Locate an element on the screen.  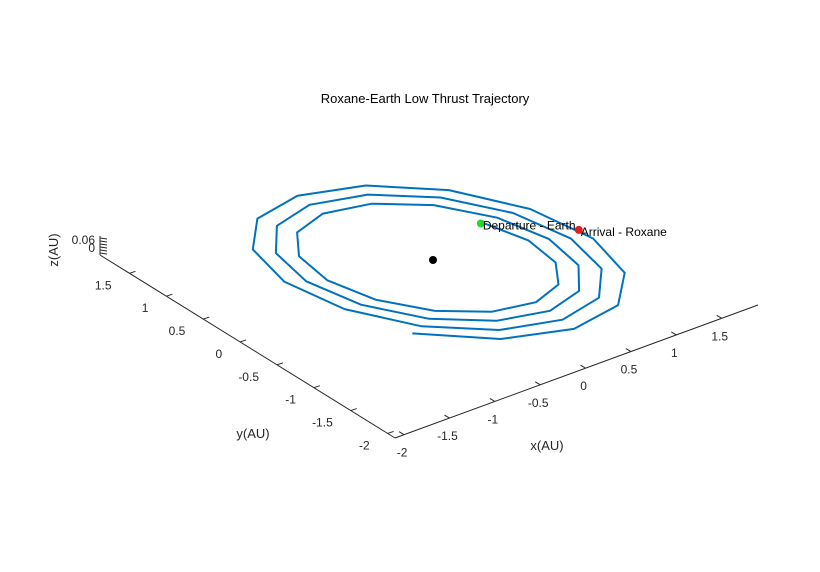
y-axis-line is located at coordinates (247, 346).